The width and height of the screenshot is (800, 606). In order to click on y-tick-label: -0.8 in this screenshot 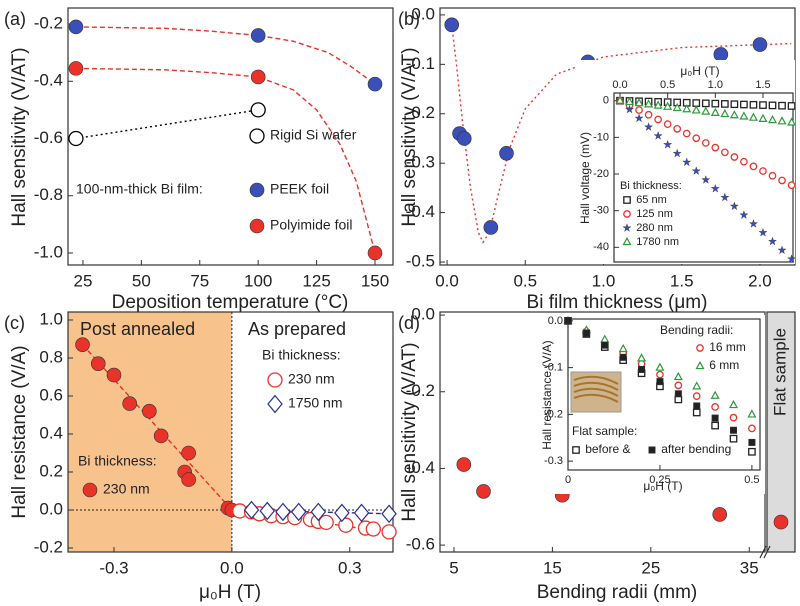, I will do `click(48, 194)`.